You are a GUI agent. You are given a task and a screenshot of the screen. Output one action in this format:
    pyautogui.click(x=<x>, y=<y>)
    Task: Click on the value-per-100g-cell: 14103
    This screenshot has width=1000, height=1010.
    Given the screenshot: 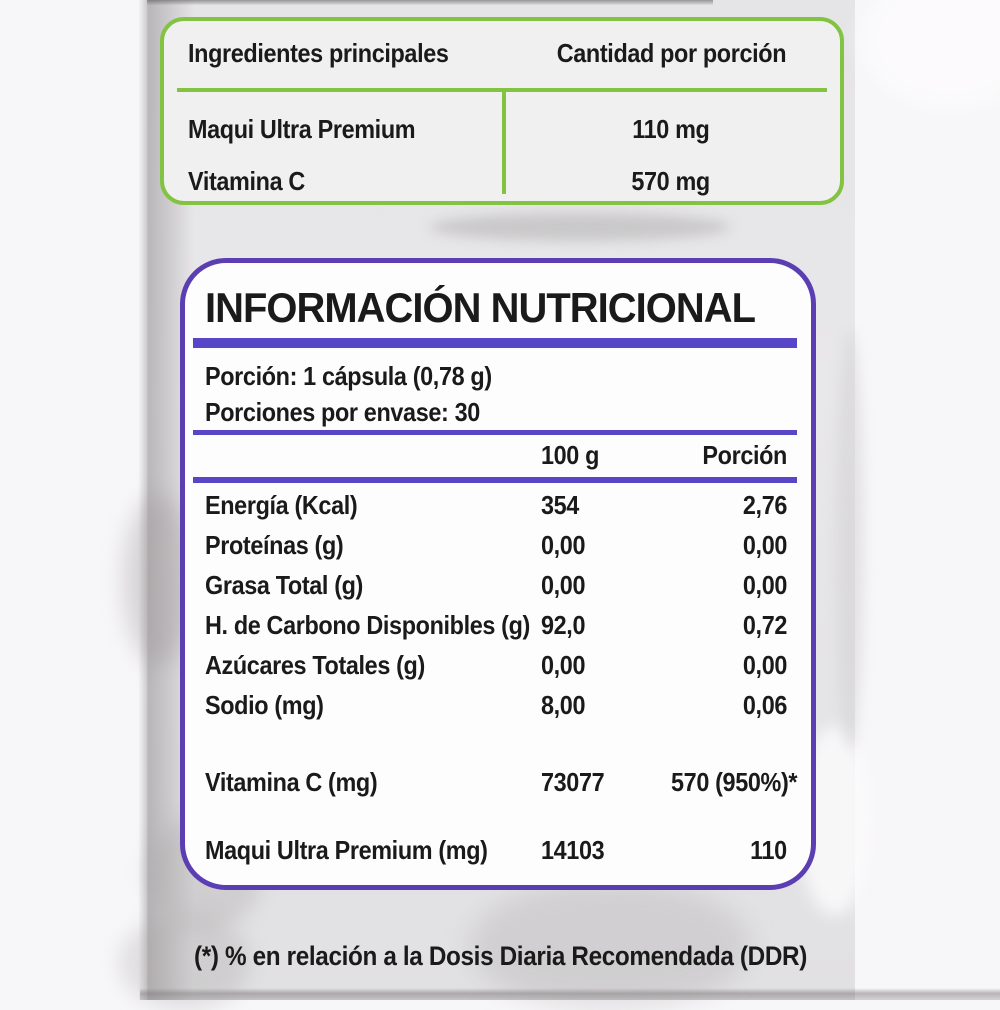 What is the action you would take?
    pyautogui.click(x=599, y=850)
    